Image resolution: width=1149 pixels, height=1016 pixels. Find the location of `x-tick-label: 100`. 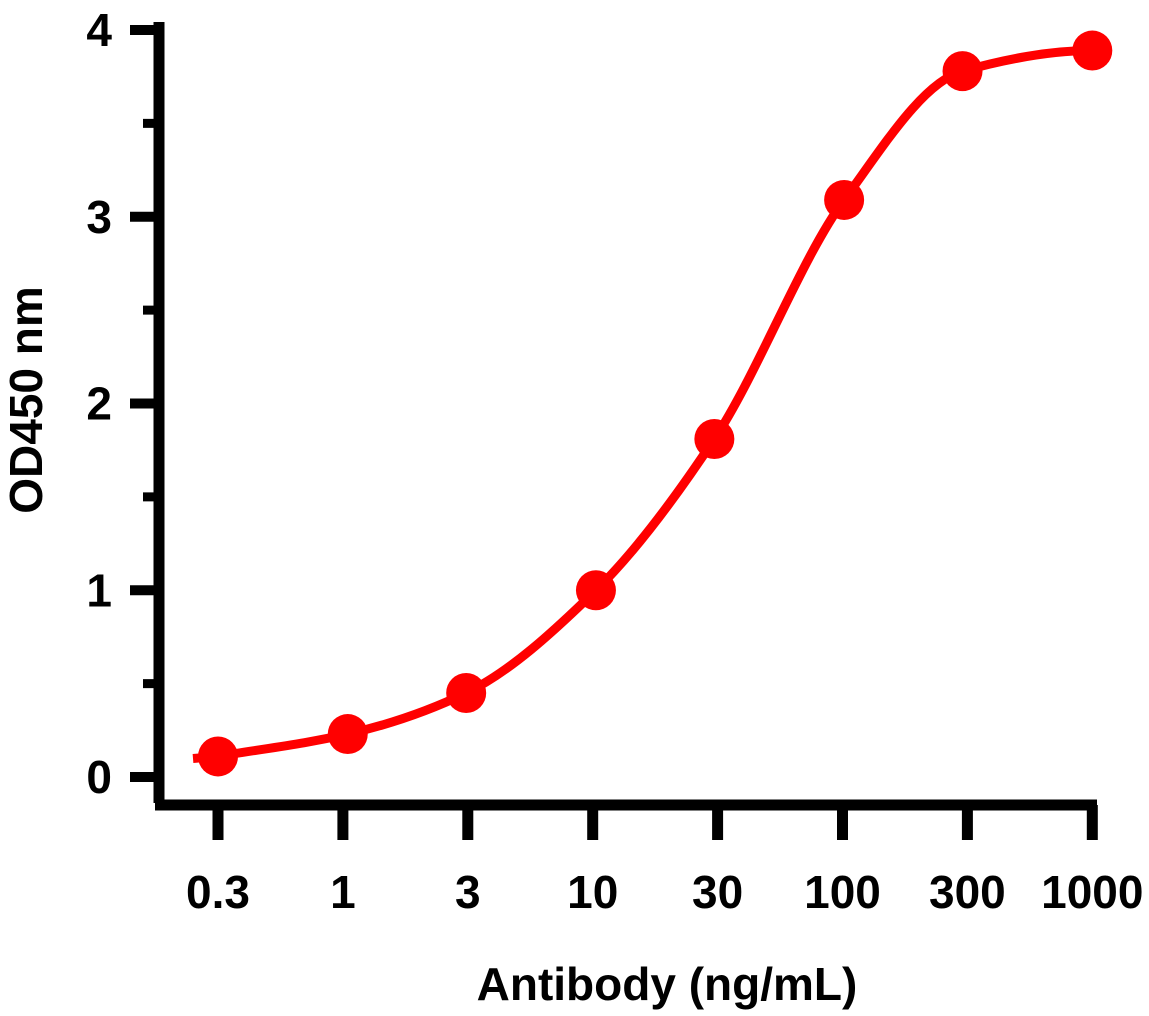

x-tick-label: 100 is located at coordinates (842, 892).